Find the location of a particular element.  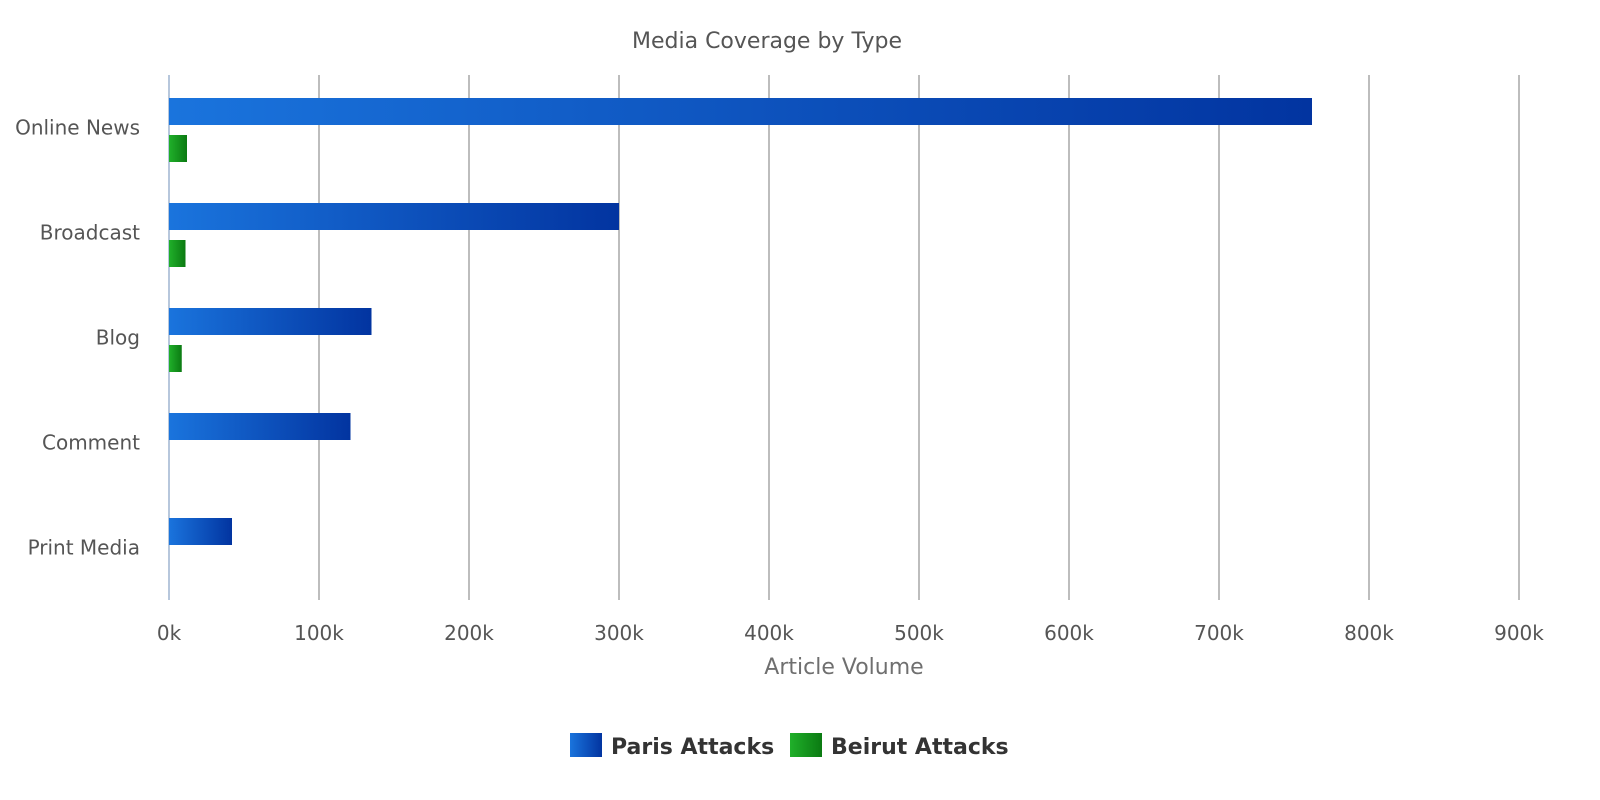

x-tick-label: 500k is located at coordinates (919, 633).